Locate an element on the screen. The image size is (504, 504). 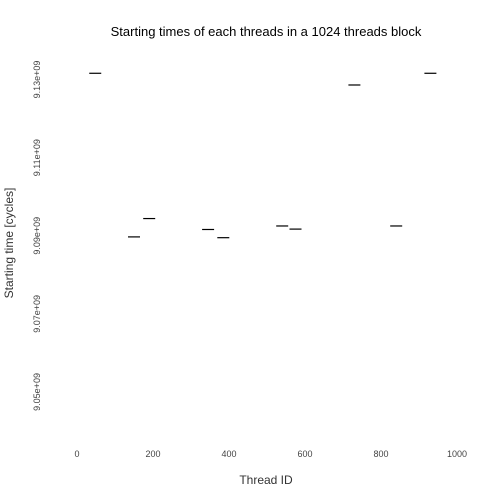
x-tick-label: 200 is located at coordinates (152, 454).